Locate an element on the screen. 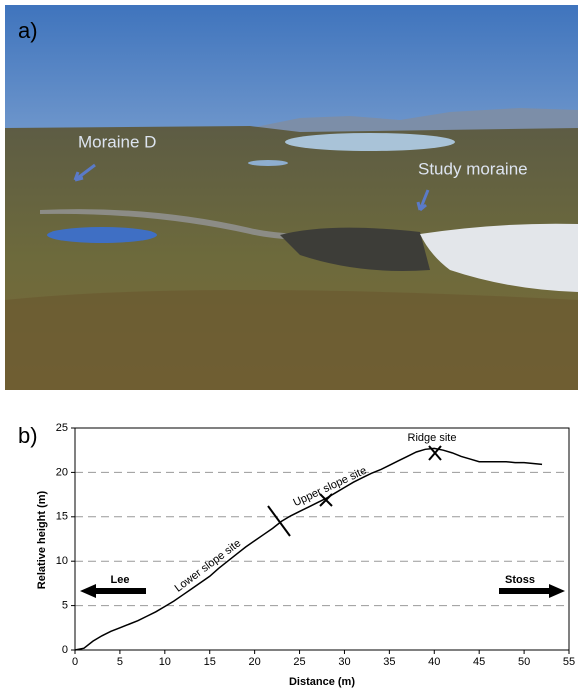  moraine is located at coordinates (355, 249).